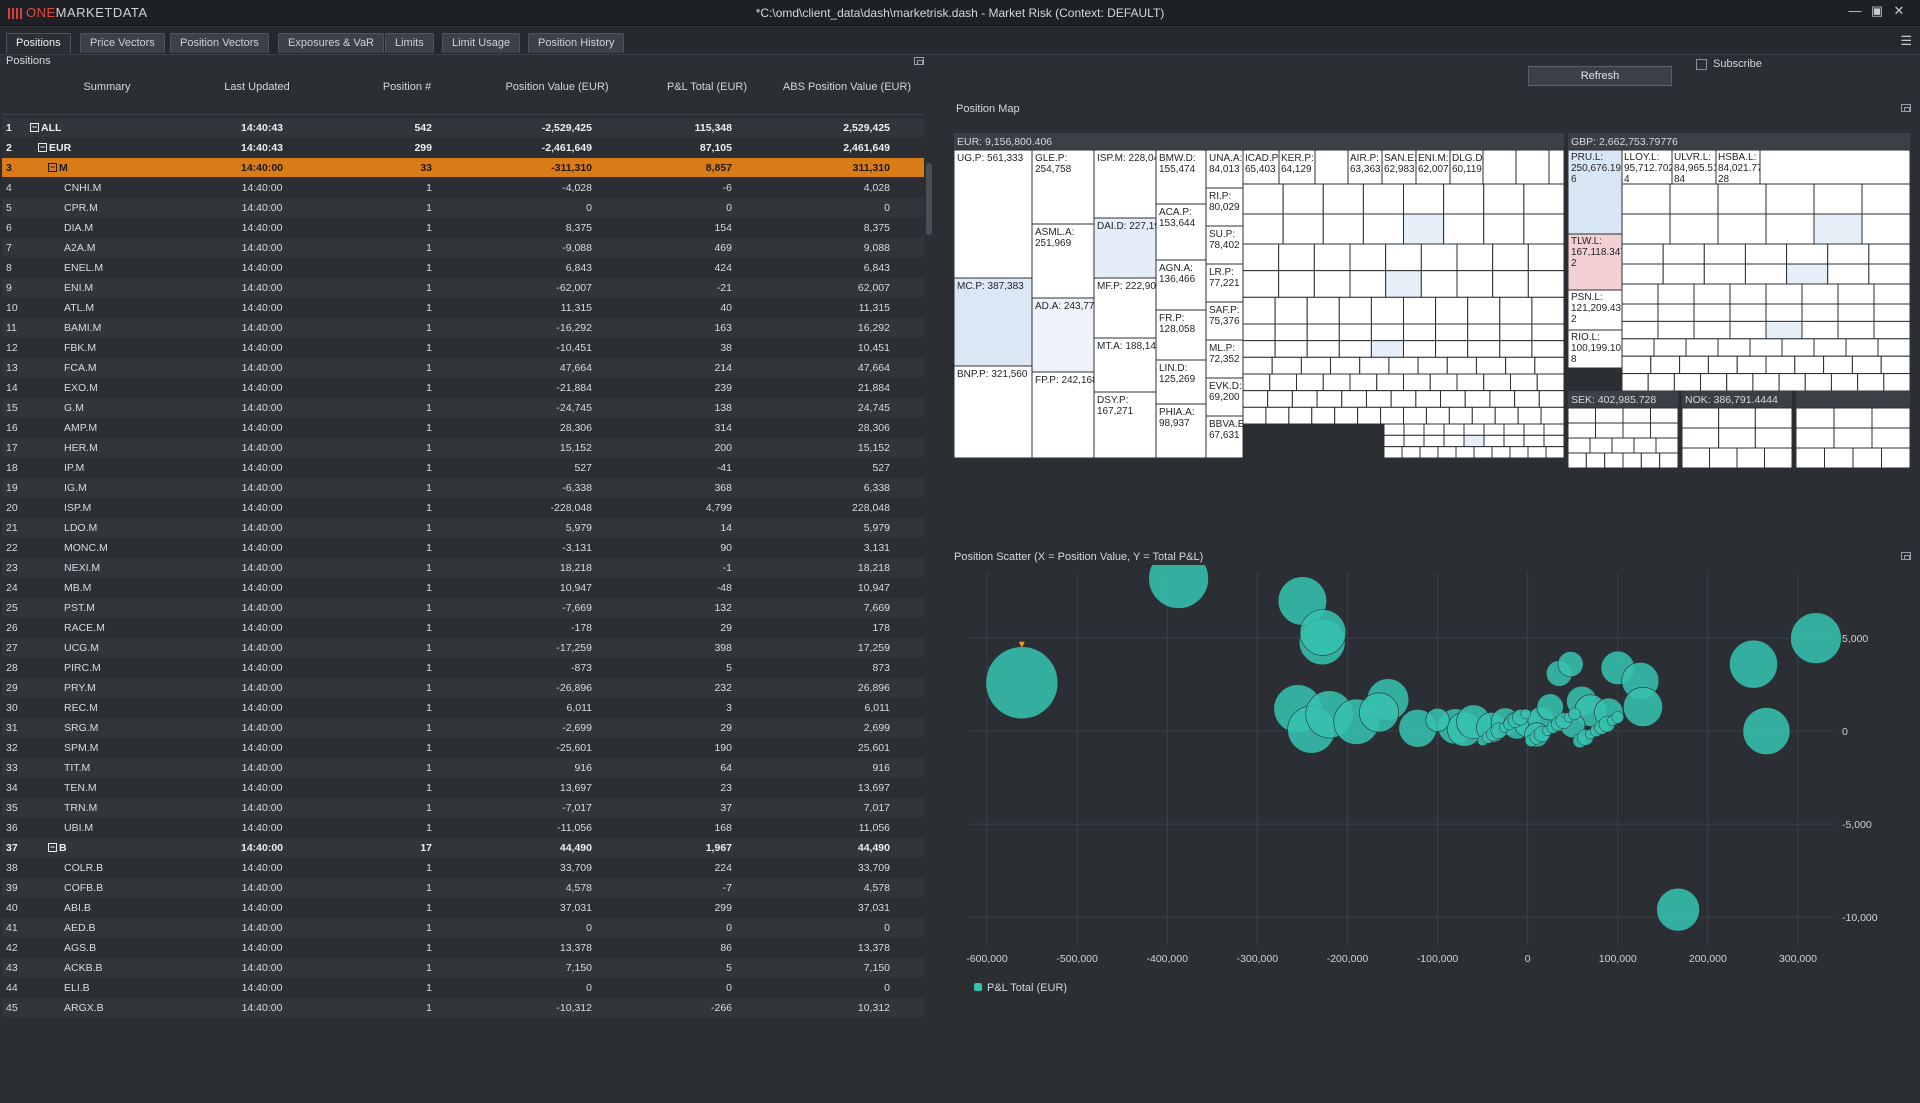  What do you see at coordinates (463, 268) in the screenshot?
I see `table-row: 8 ENEL.M 14:40:00 1 6,843 424 6,843` at bounding box center [463, 268].